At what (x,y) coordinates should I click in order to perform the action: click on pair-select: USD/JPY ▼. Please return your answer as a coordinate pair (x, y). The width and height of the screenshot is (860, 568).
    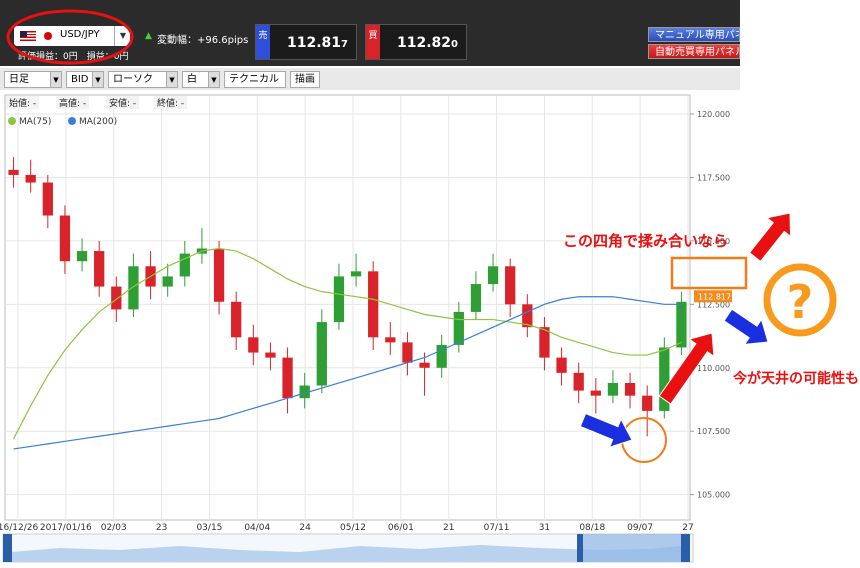
    Looking at the image, I should click on (72, 36).